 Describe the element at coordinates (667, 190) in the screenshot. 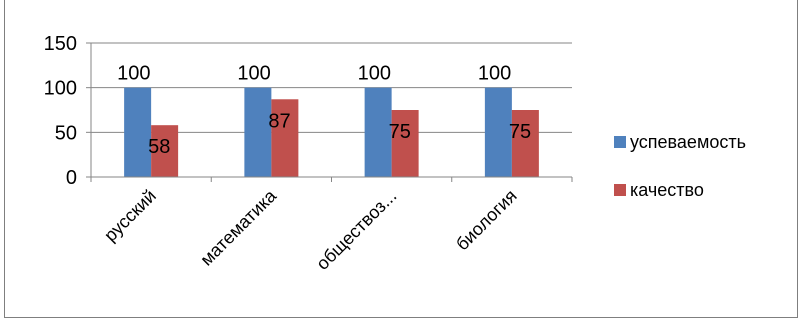

I see `legend-label: качество` at that location.